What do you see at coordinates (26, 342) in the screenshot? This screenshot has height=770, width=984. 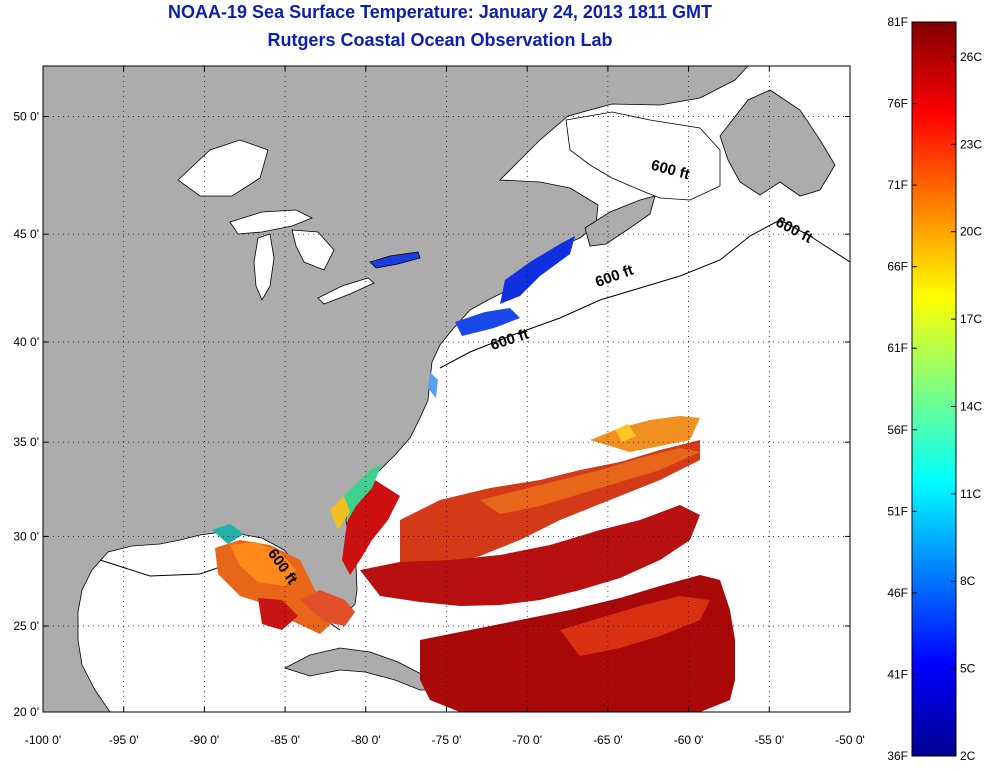 I see `y-tick-label: 40 0'` at bounding box center [26, 342].